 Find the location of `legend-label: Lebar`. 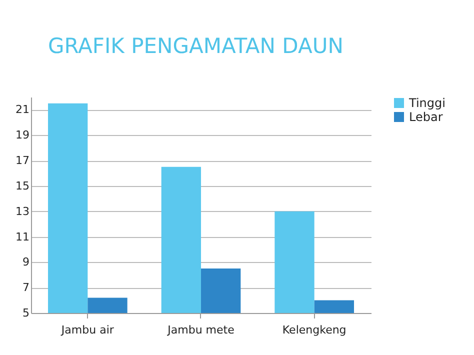

legend-label: Lebar is located at coordinates (426, 117).